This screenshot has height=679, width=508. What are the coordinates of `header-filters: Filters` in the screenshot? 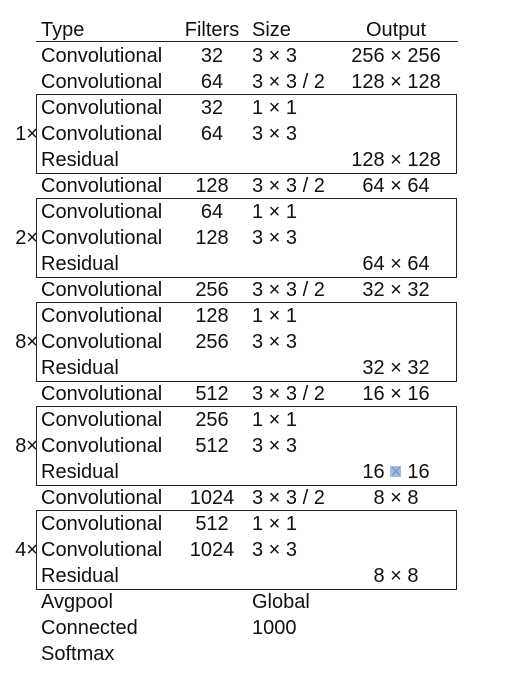 It's located at (212, 30).